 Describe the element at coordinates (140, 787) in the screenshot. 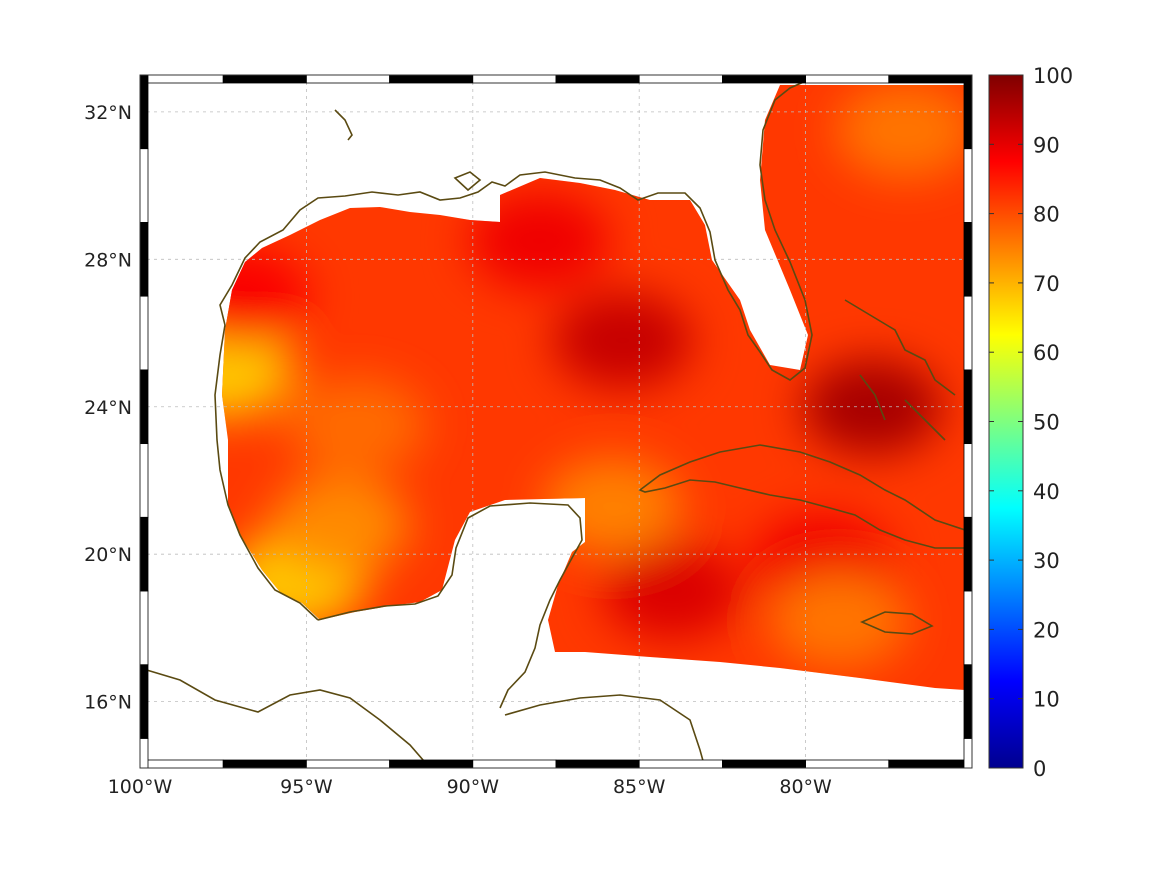

I see `longitude-tick-label: 100°W` at that location.